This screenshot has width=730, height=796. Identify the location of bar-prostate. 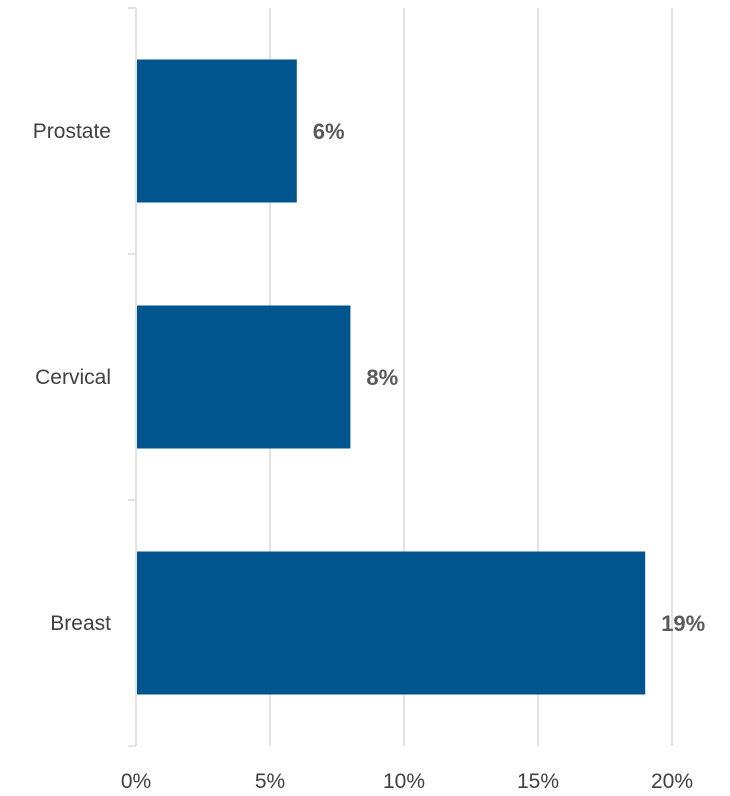
(217, 131).